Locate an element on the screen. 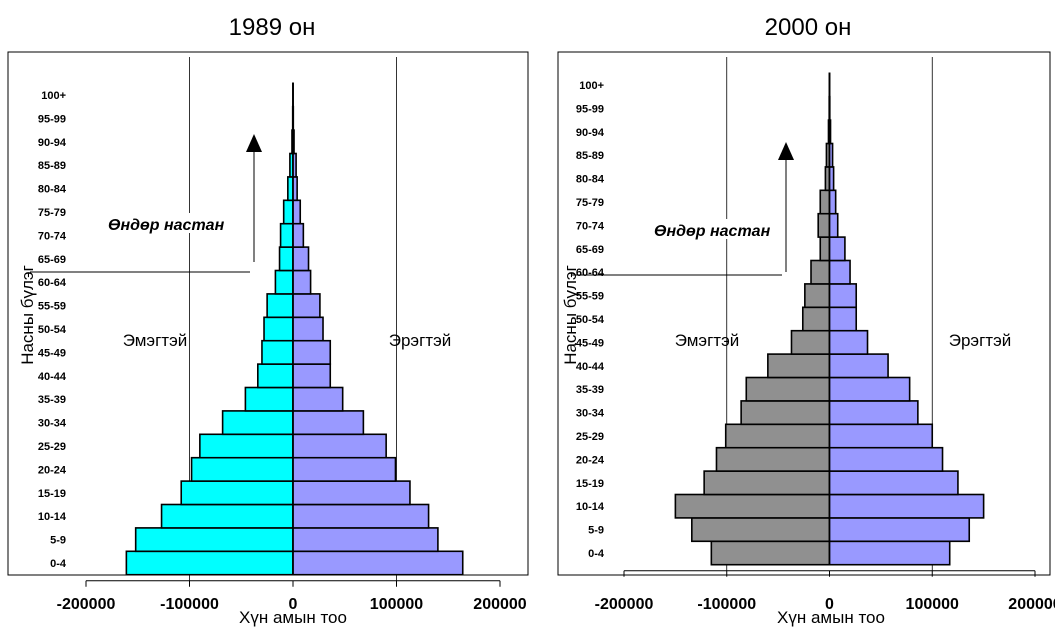 The height and width of the screenshot is (628, 1055). y-tick-label: 75-79 is located at coordinates (52, 213).